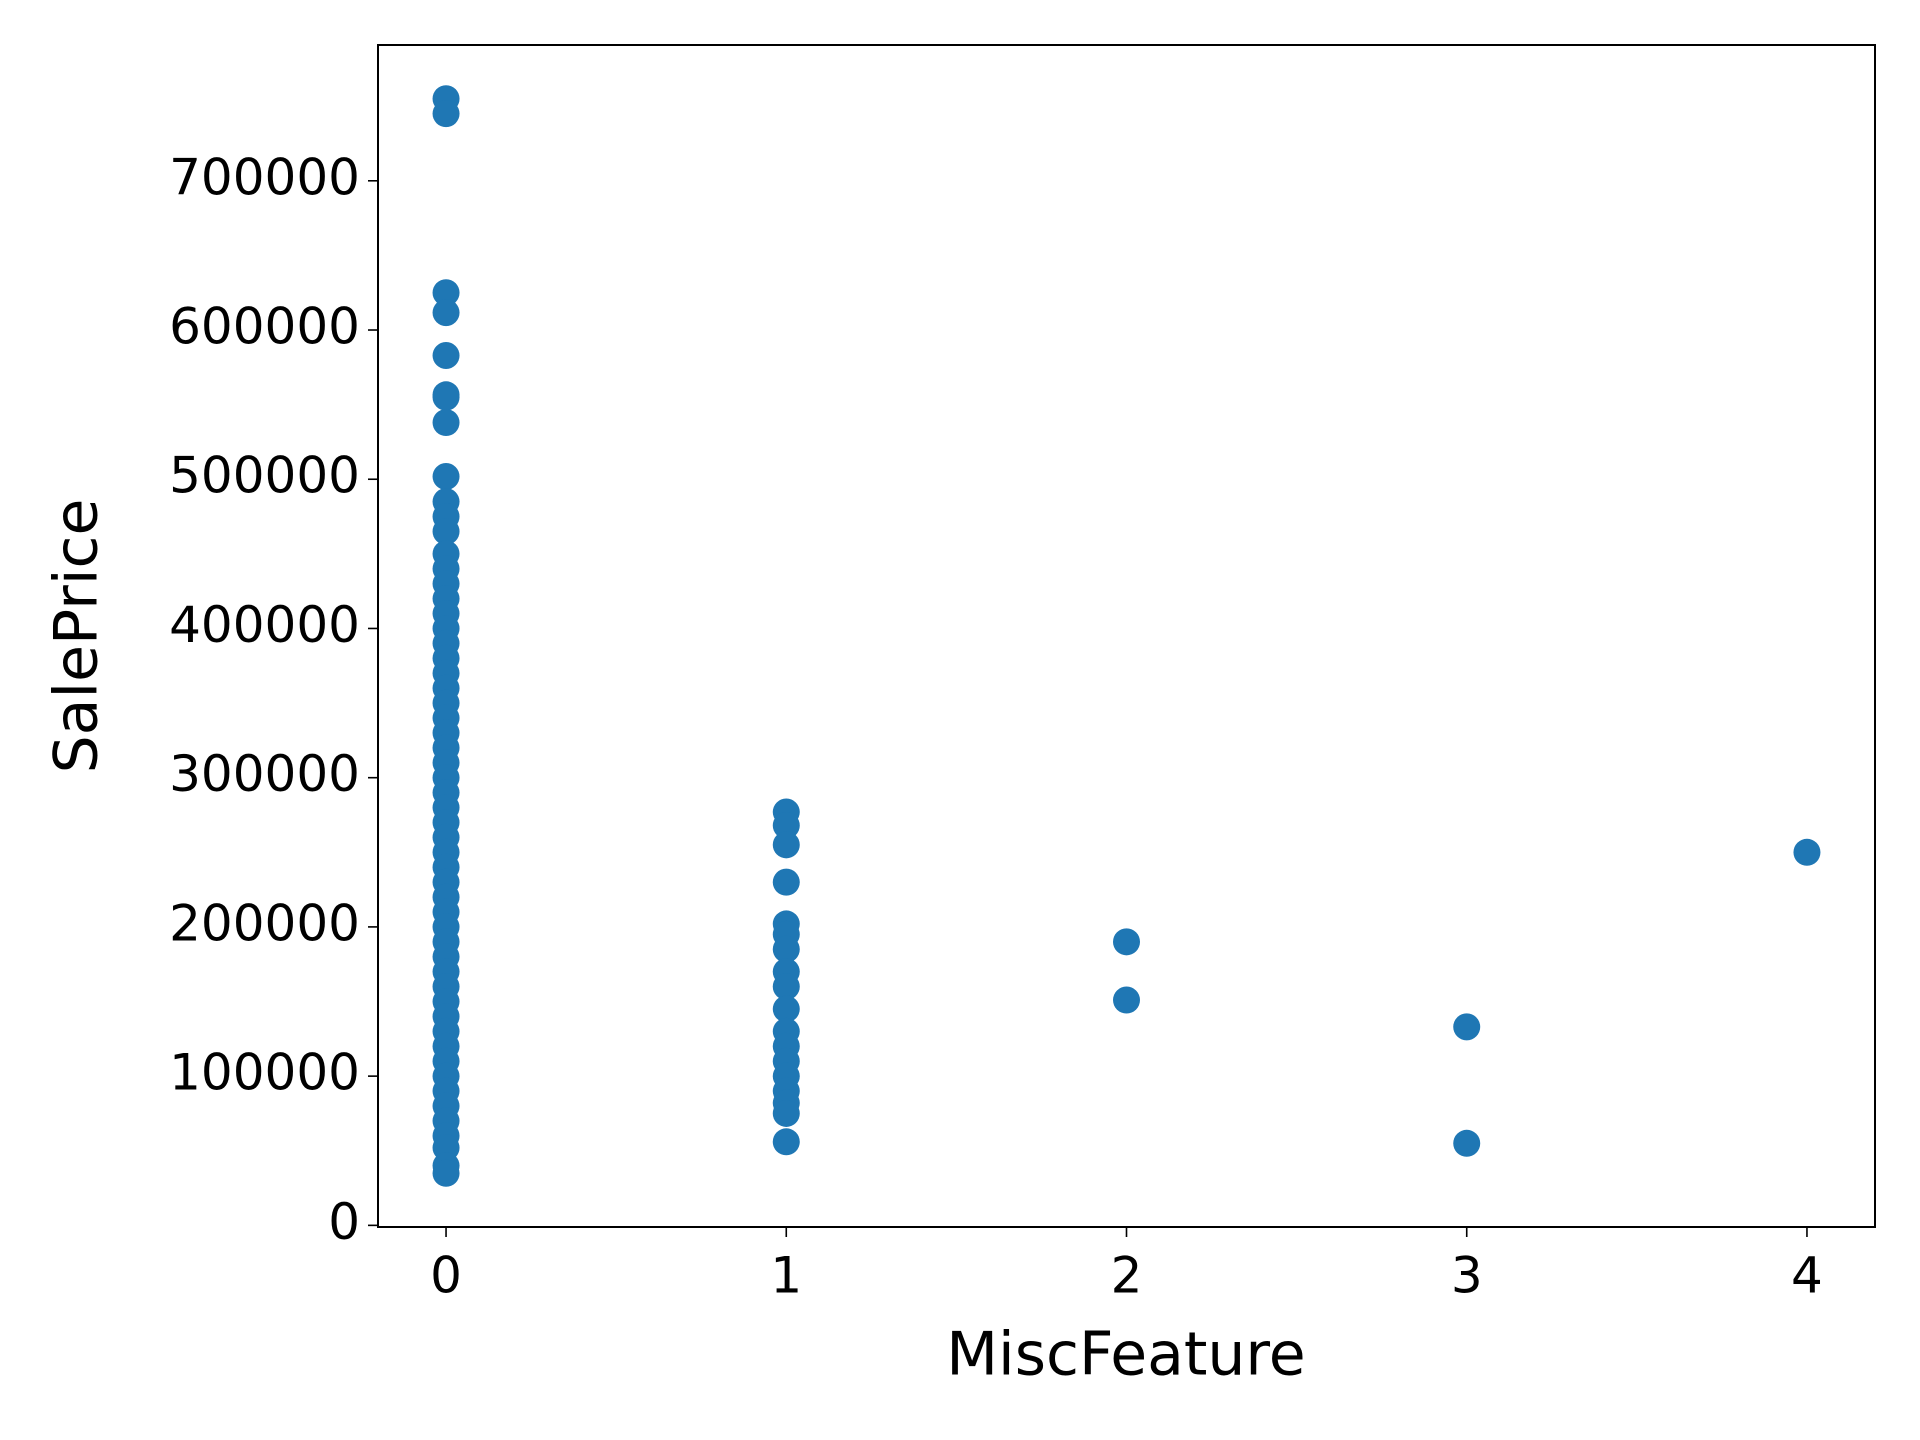  Describe the element at coordinates (264, 923) in the screenshot. I see `y-tick-label: 200000` at that location.